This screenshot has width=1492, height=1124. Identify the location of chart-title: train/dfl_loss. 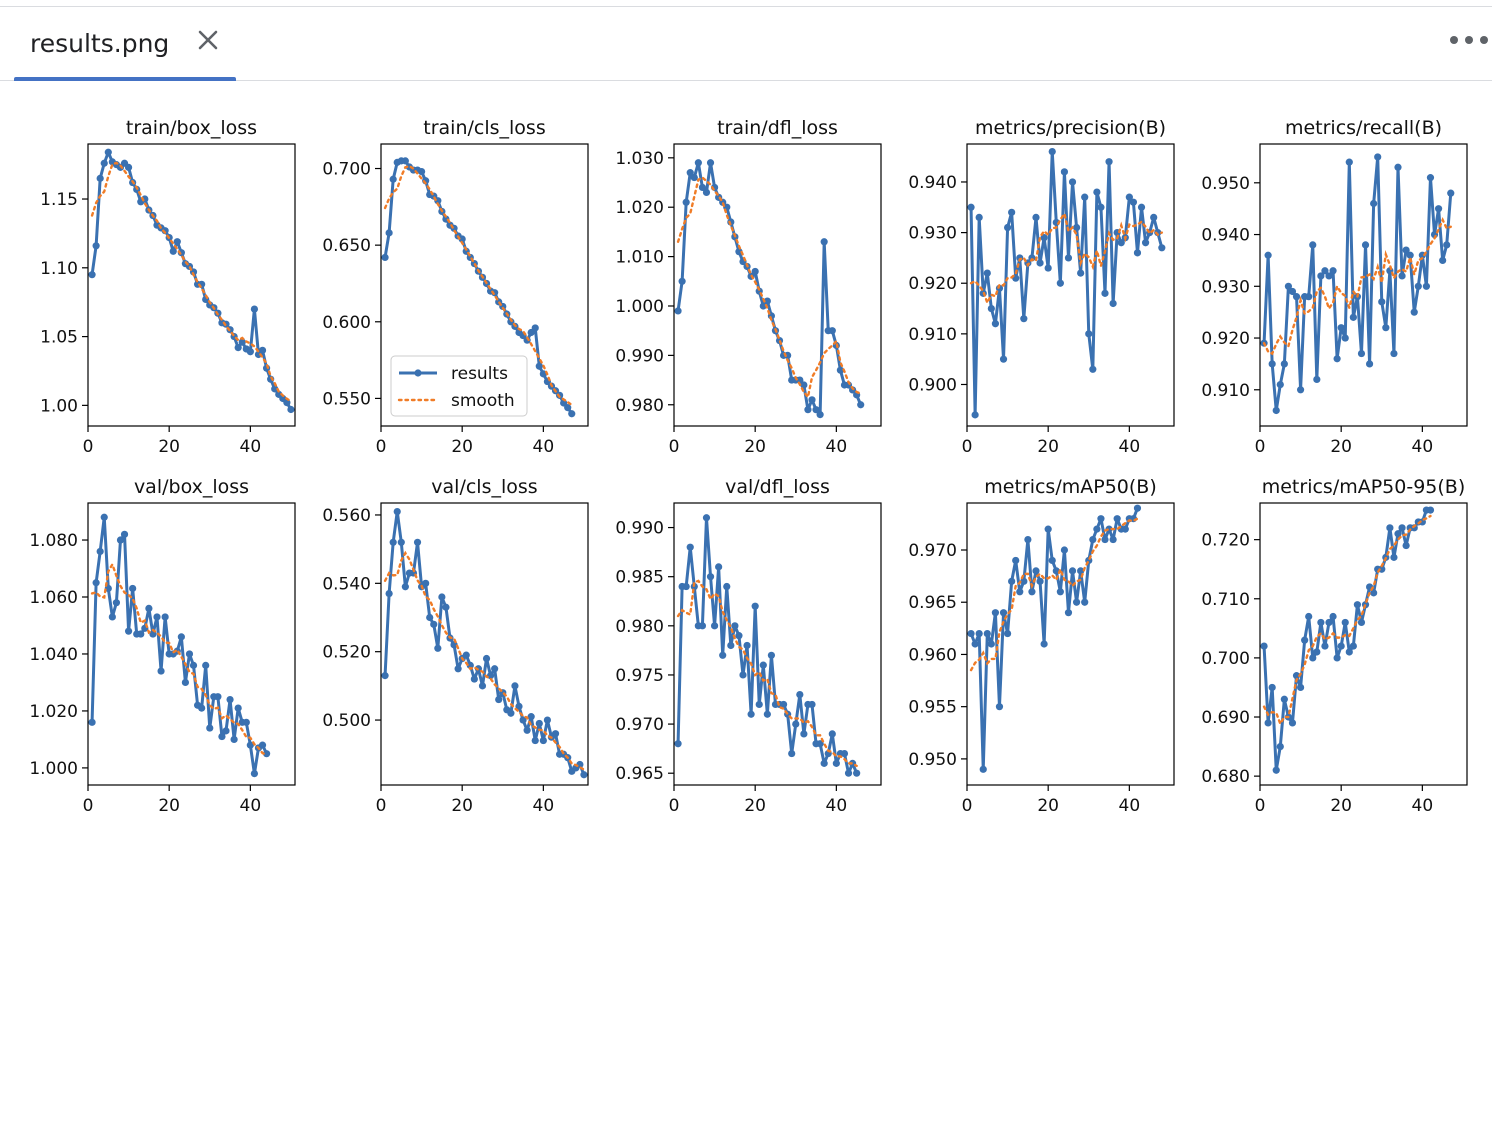
(777, 128).